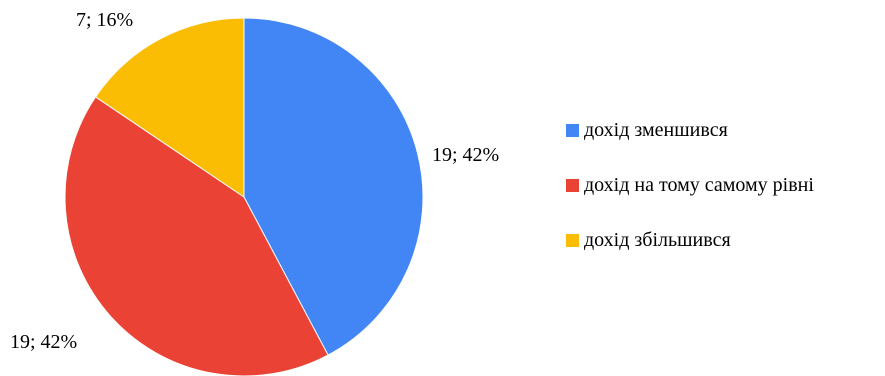 This screenshot has width=885, height=376. What do you see at coordinates (572, 130) in the screenshot?
I see `legend-swatch-decreased` at bounding box center [572, 130].